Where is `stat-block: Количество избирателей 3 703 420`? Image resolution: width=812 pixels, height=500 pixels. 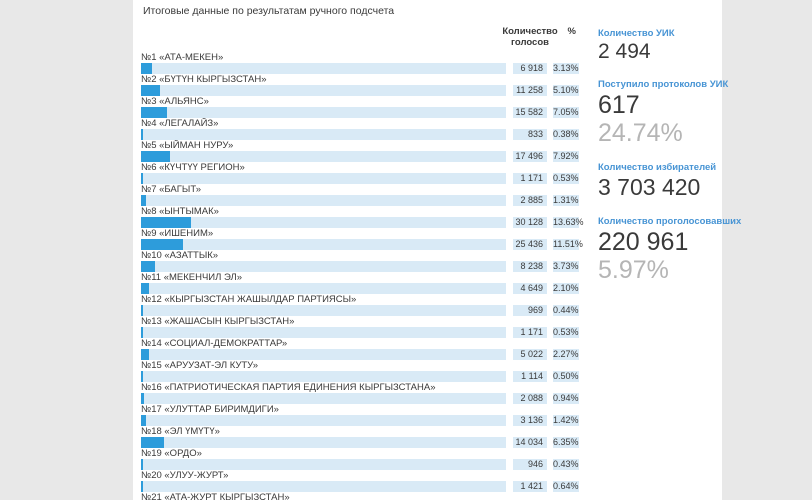
stat-block: Количество избирателей 3 703 420 is located at coordinates (663, 181).